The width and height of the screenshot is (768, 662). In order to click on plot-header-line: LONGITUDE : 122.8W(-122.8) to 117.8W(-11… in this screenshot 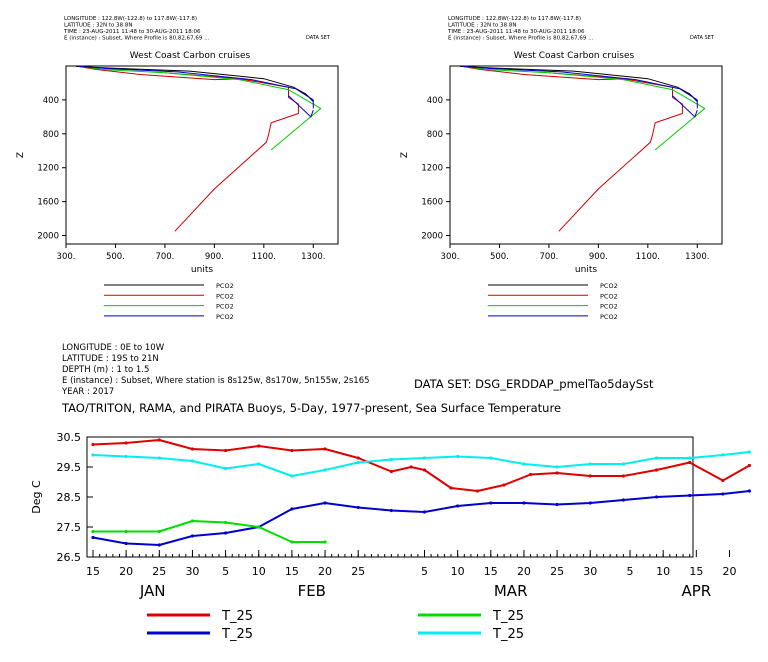, I will do `click(130, 19)`.